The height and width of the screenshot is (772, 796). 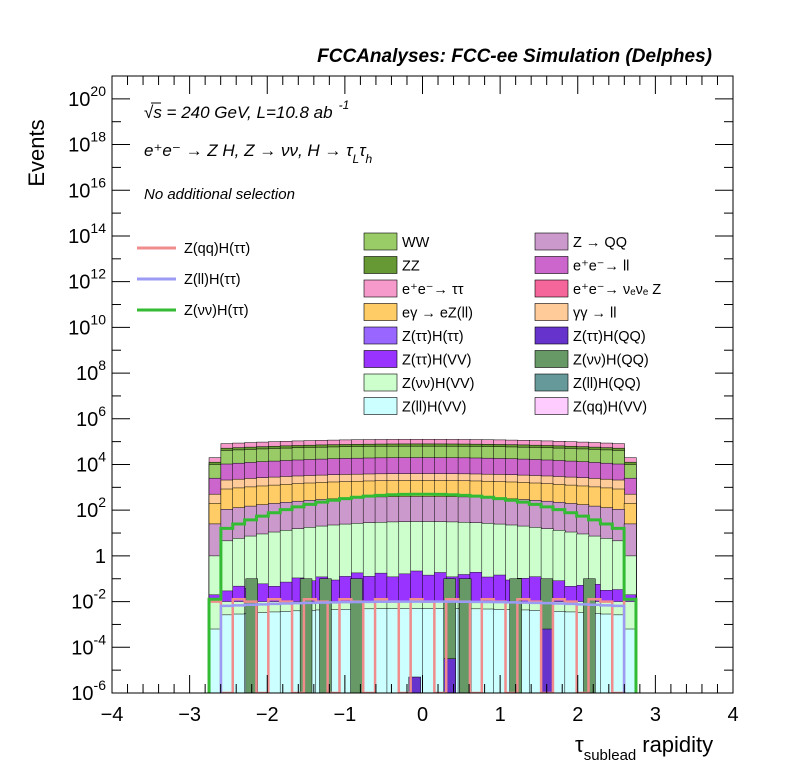 I want to click on x-tick-labels: −4 −3 −2 −1 0 1 2 3 4, so click(x=420, y=715).